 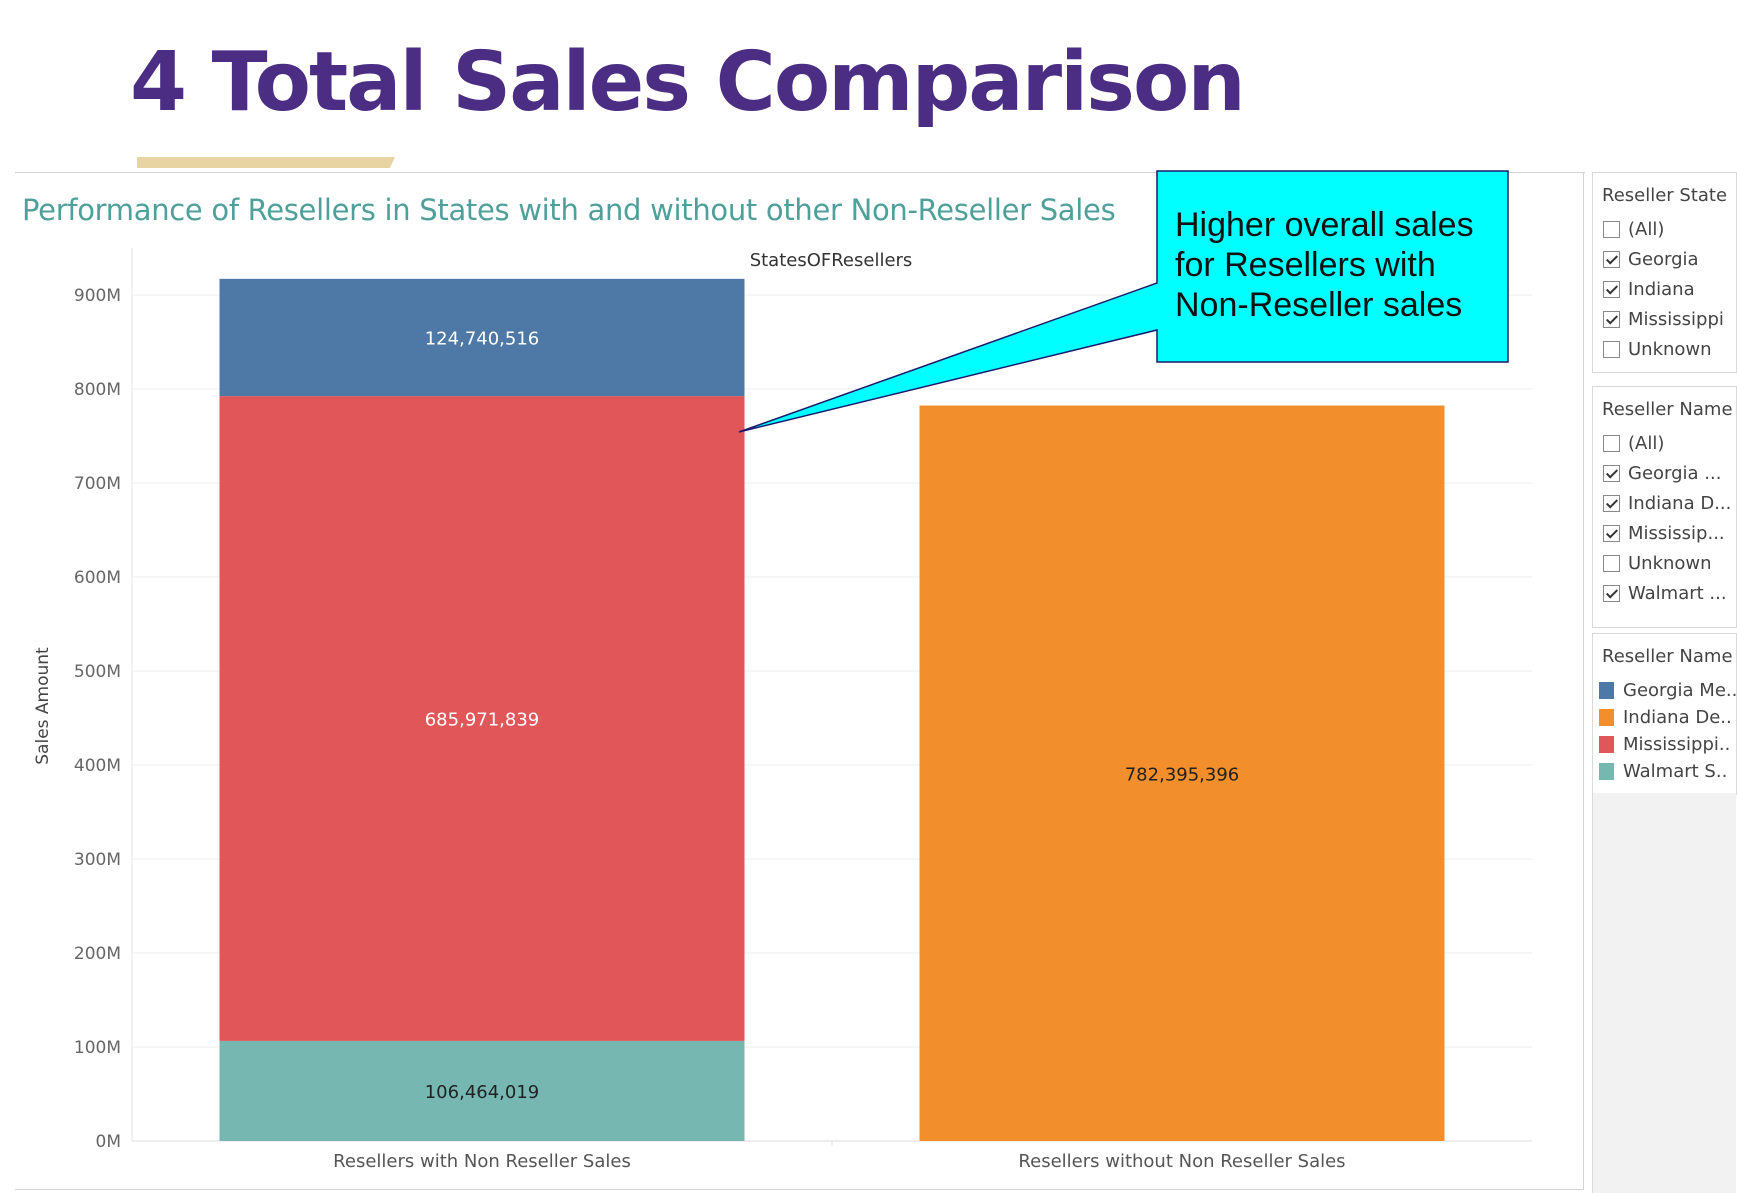 I want to click on sidebar-background, so click(x=1664, y=993).